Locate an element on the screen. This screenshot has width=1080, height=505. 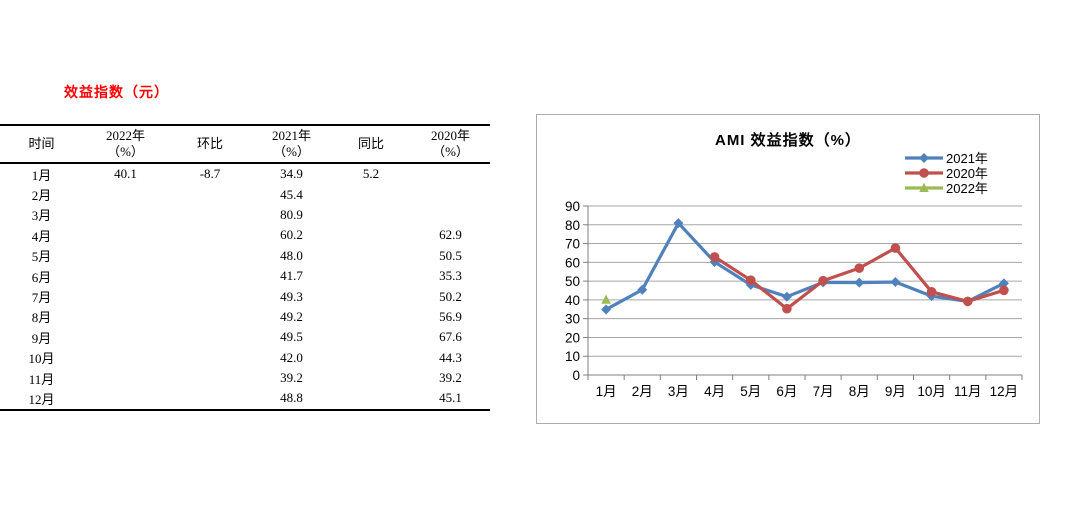
column-header-2020: 2020年 （%） is located at coordinates (450, 144).